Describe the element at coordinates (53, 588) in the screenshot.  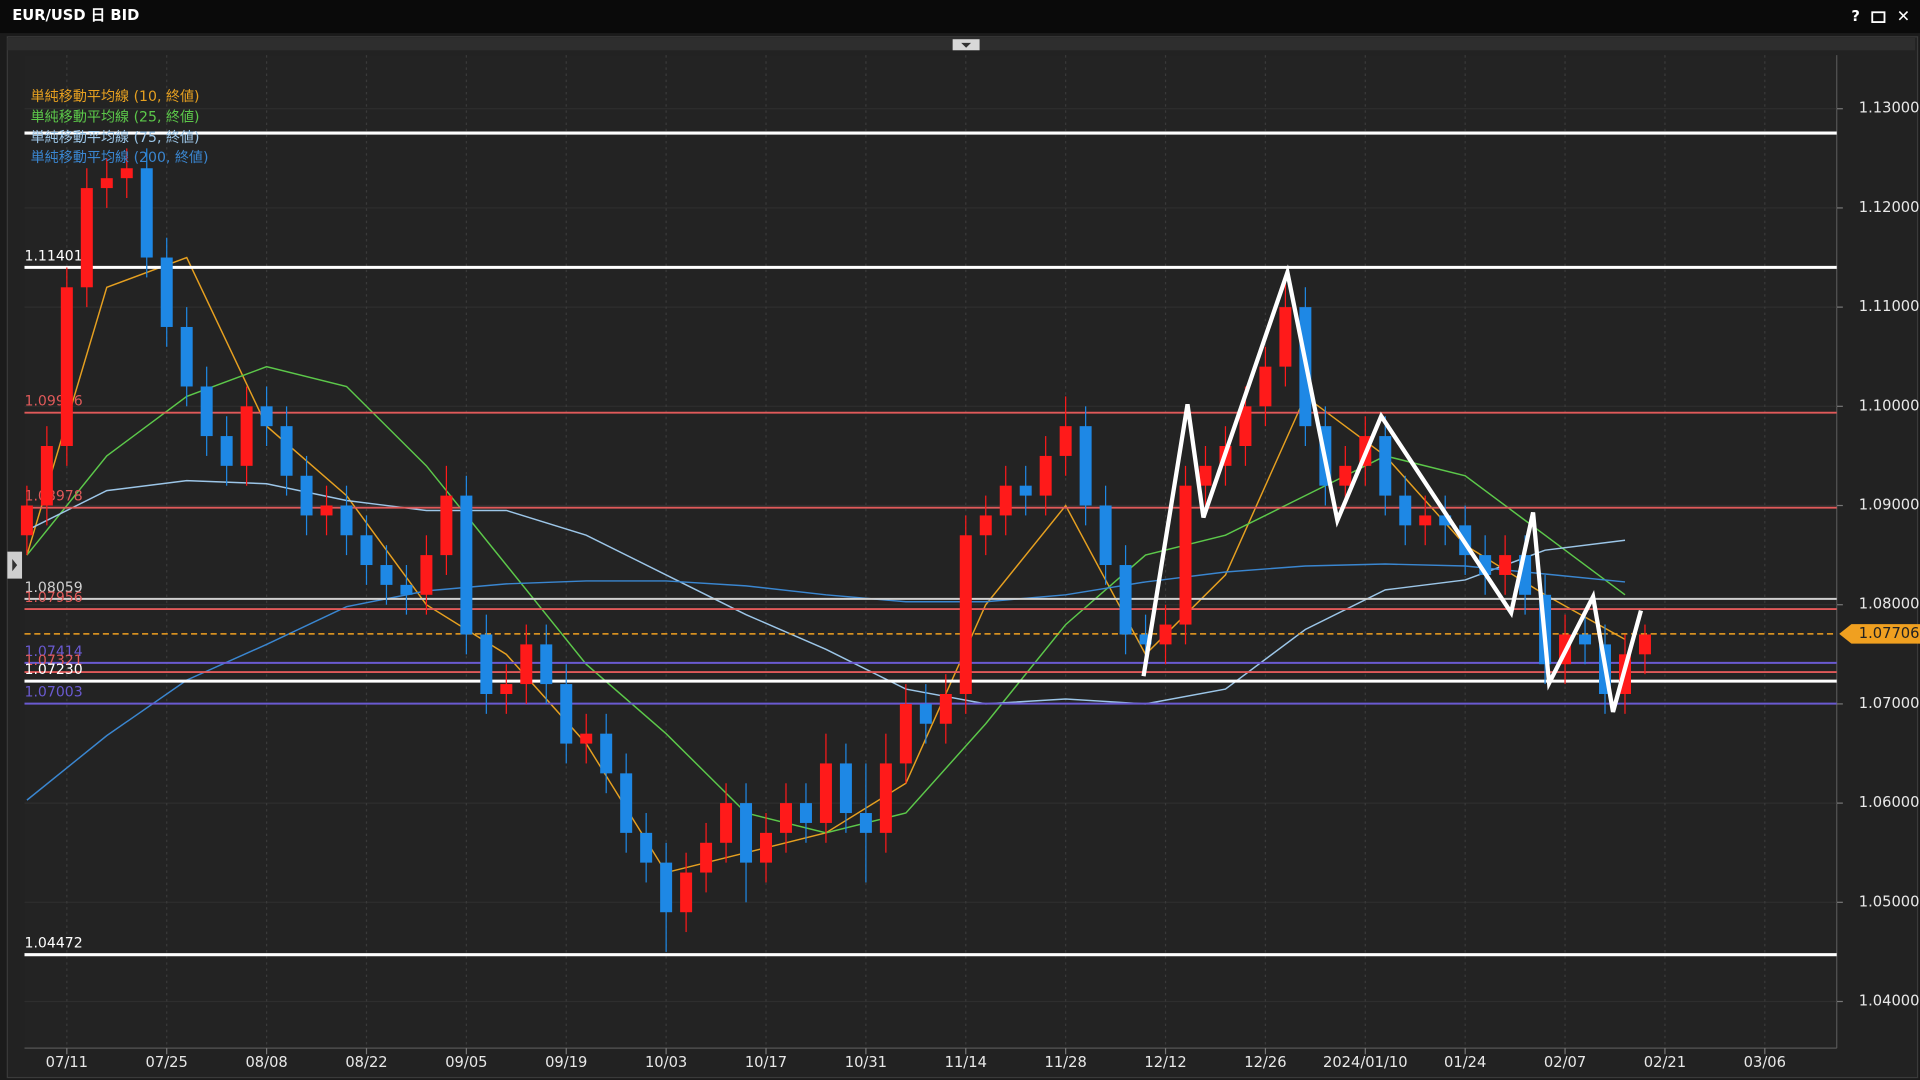
I see `level-label: 1.08059` at that location.